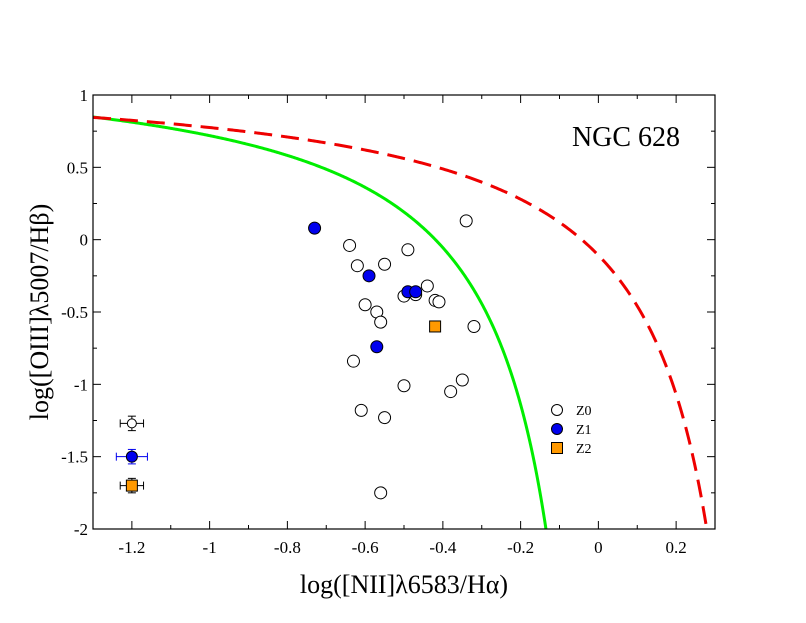 Image resolution: width=806 pixels, height=623 pixels. I want to click on legend-z0-label: Z0, so click(584, 411).